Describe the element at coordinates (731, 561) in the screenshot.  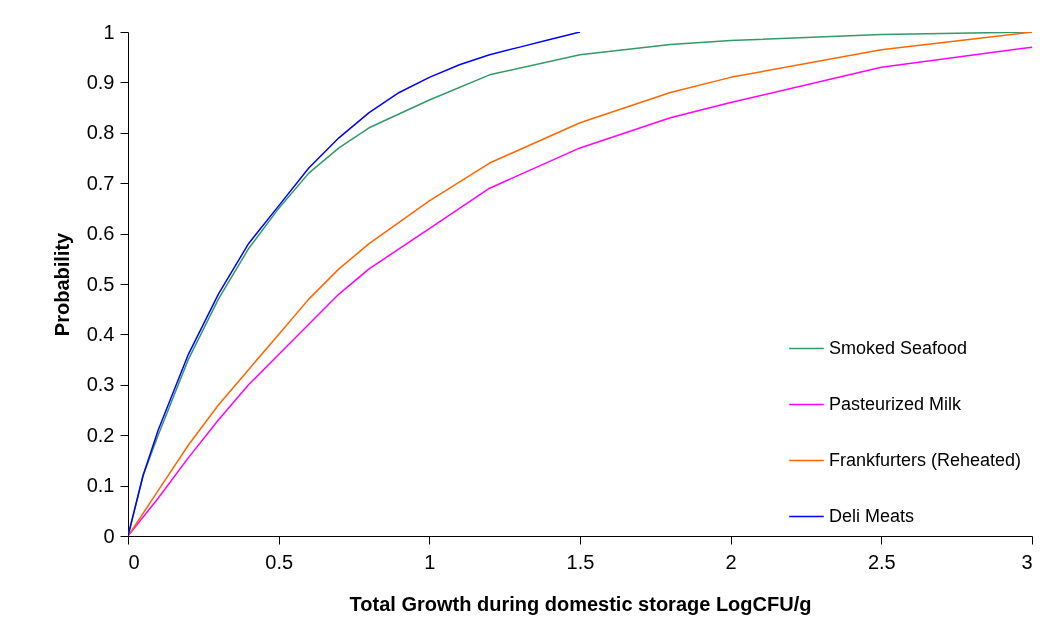
I see `x-tick-label: 2` at that location.